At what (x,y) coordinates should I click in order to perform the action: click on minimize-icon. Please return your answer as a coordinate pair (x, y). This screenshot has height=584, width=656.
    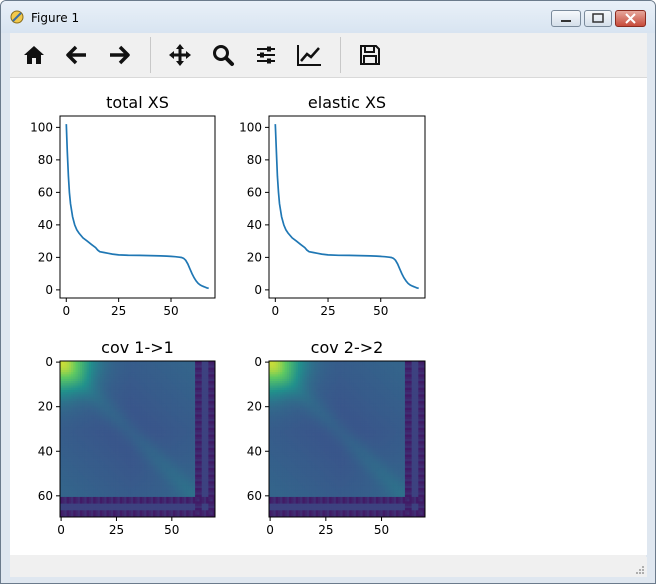
    Looking at the image, I should click on (566, 21).